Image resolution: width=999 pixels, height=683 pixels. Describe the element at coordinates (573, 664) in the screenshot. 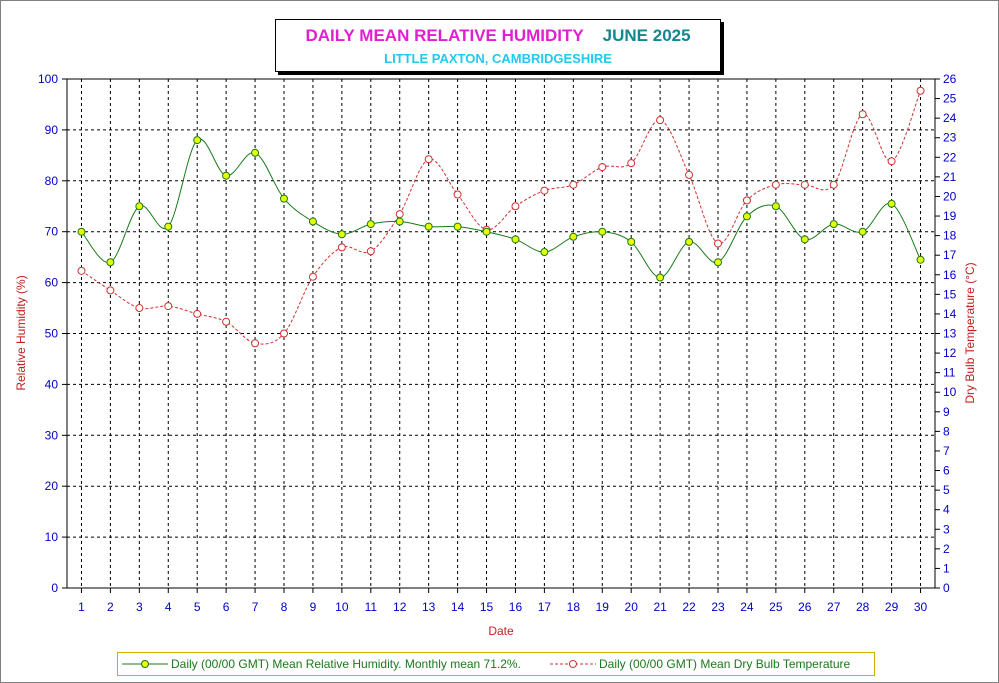

I see `legend-temperature-symbol` at that location.